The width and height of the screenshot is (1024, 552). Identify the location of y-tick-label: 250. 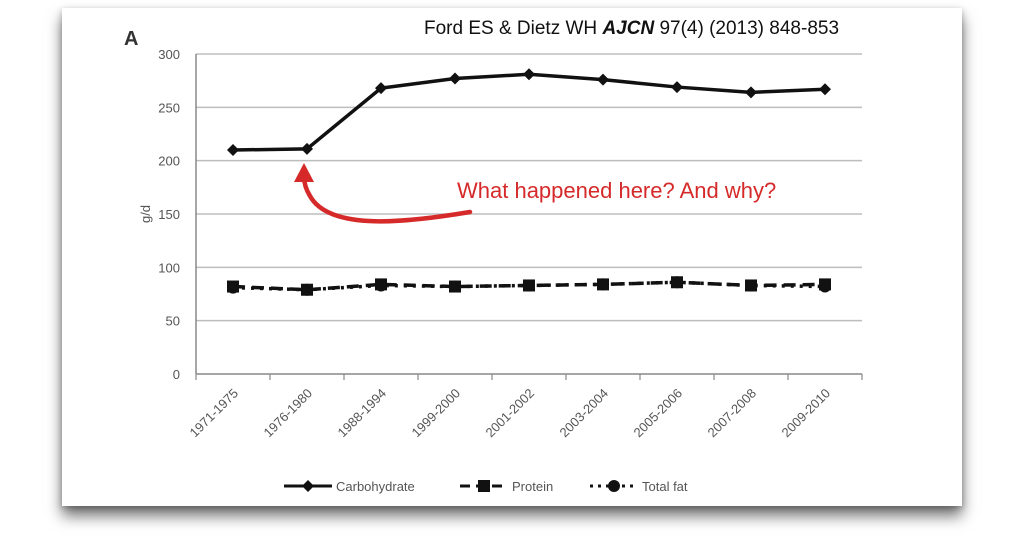
(169, 107).